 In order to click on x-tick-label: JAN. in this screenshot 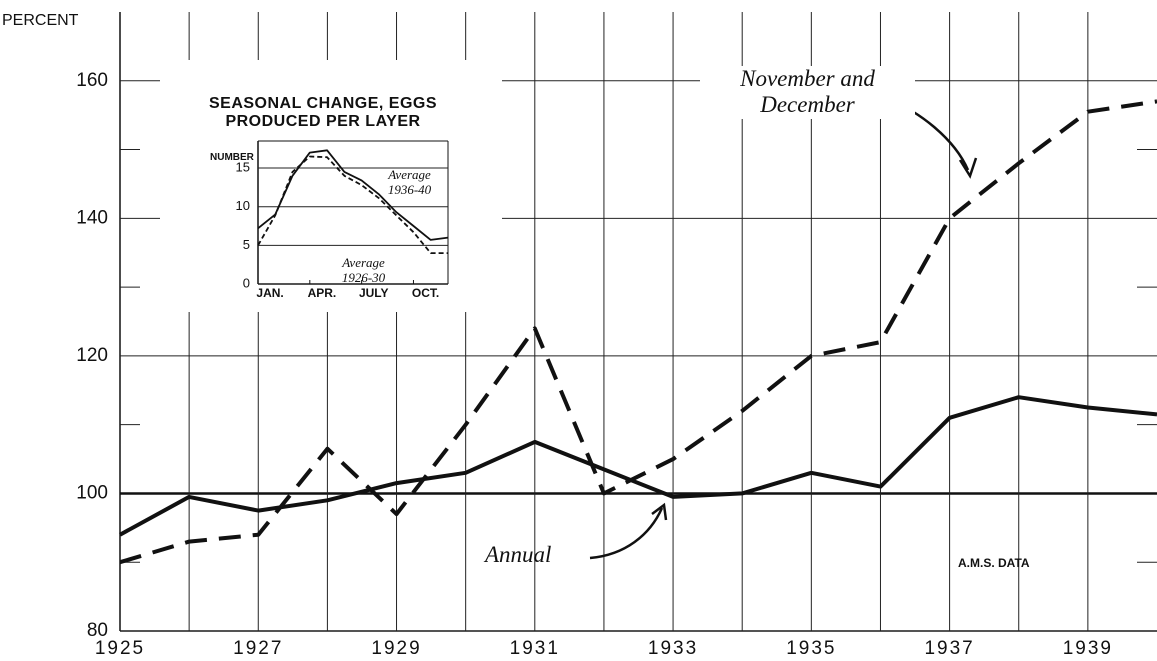, I will do `click(269, 293)`.